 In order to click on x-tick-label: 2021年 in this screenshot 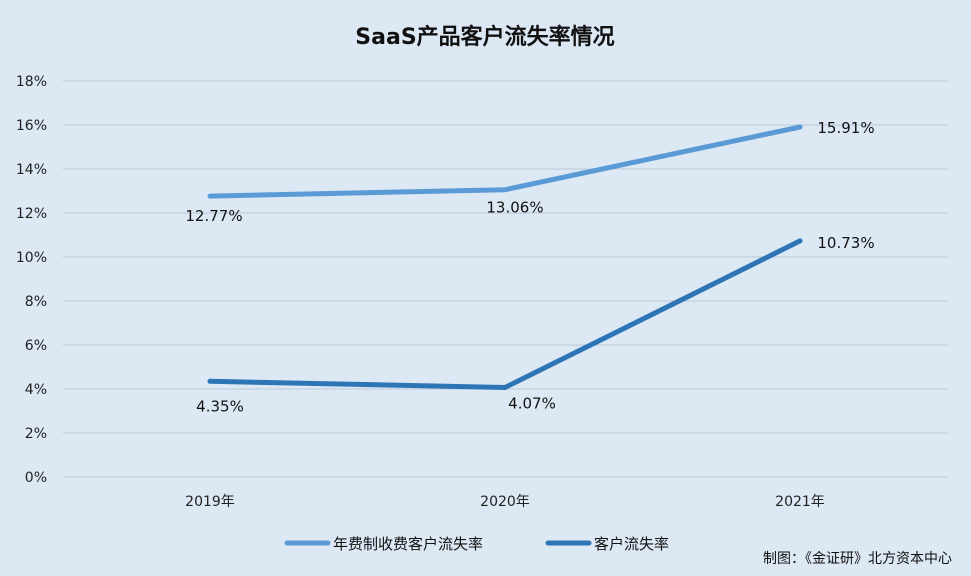, I will do `click(800, 502)`.